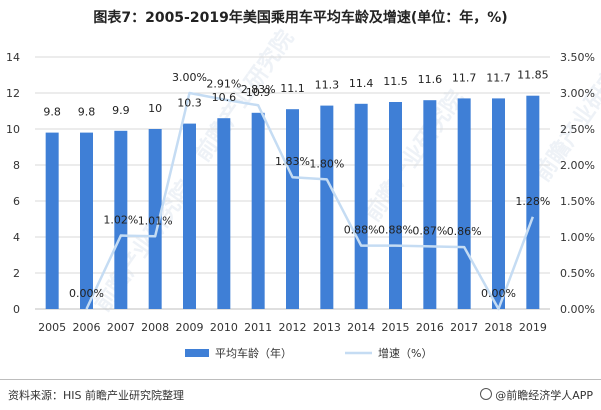 This screenshot has width=601, height=410. Describe the element at coordinates (16, 273) in the screenshot. I see `y-left-tick-label: 2` at that location.